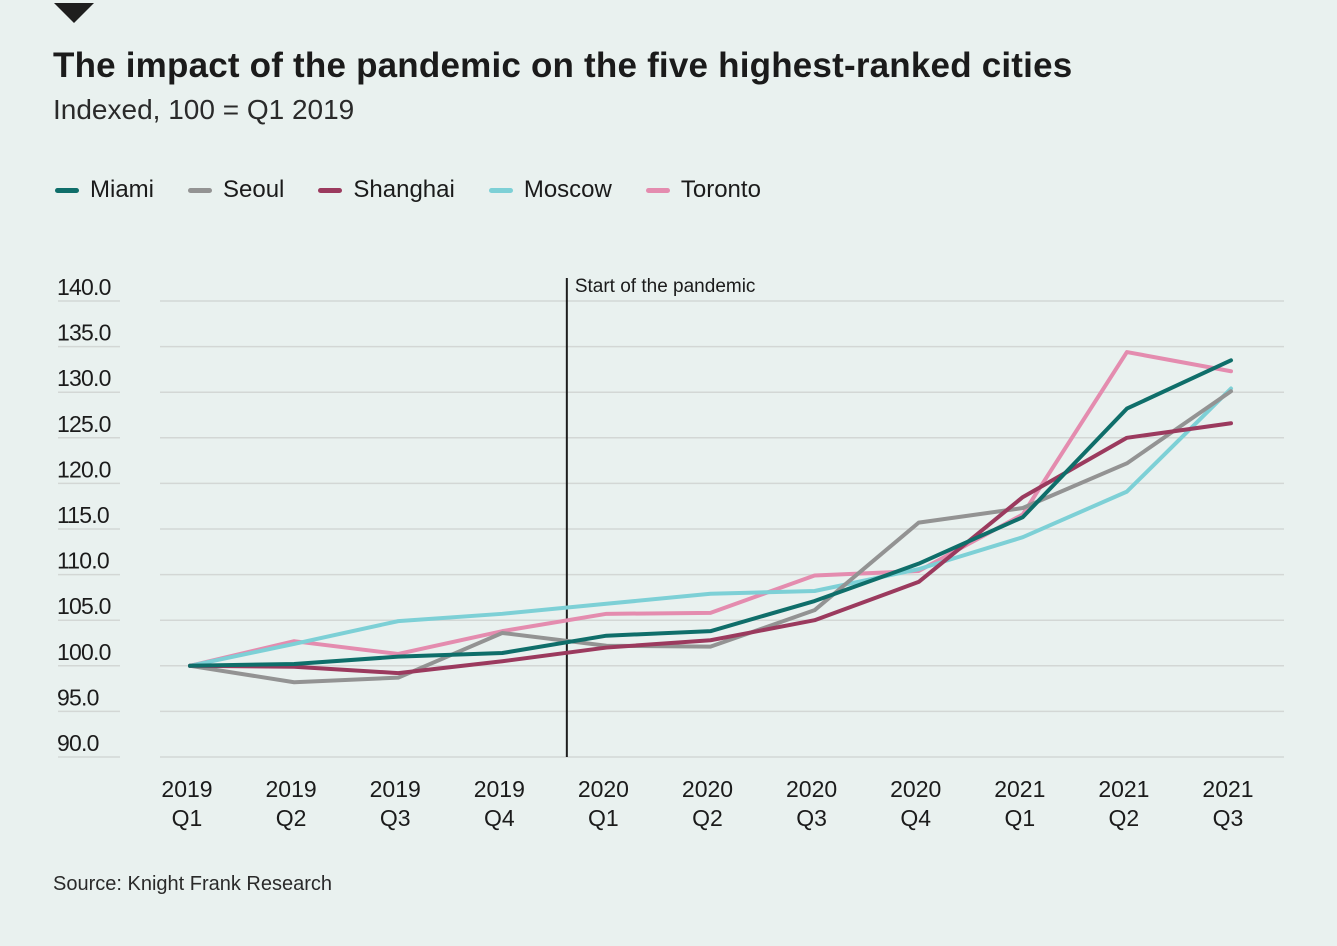  What do you see at coordinates (84, 378) in the screenshot?
I see `y-tick-label: 130.0` at bounding box center [84, 378].